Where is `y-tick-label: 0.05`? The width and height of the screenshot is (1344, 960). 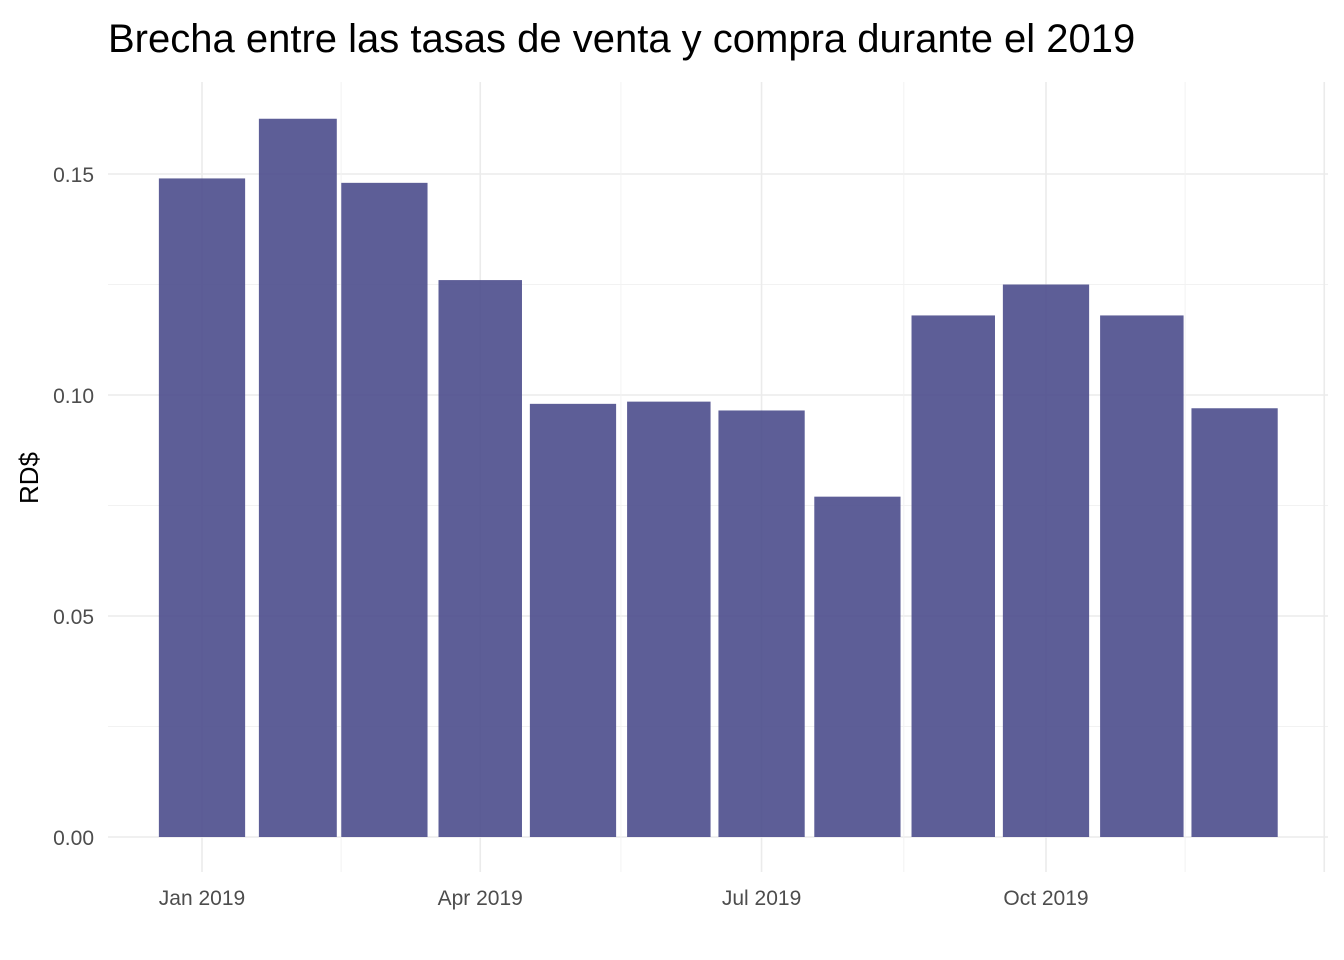 y-tick-label: 0.05 is located at coordinates (73, 617).